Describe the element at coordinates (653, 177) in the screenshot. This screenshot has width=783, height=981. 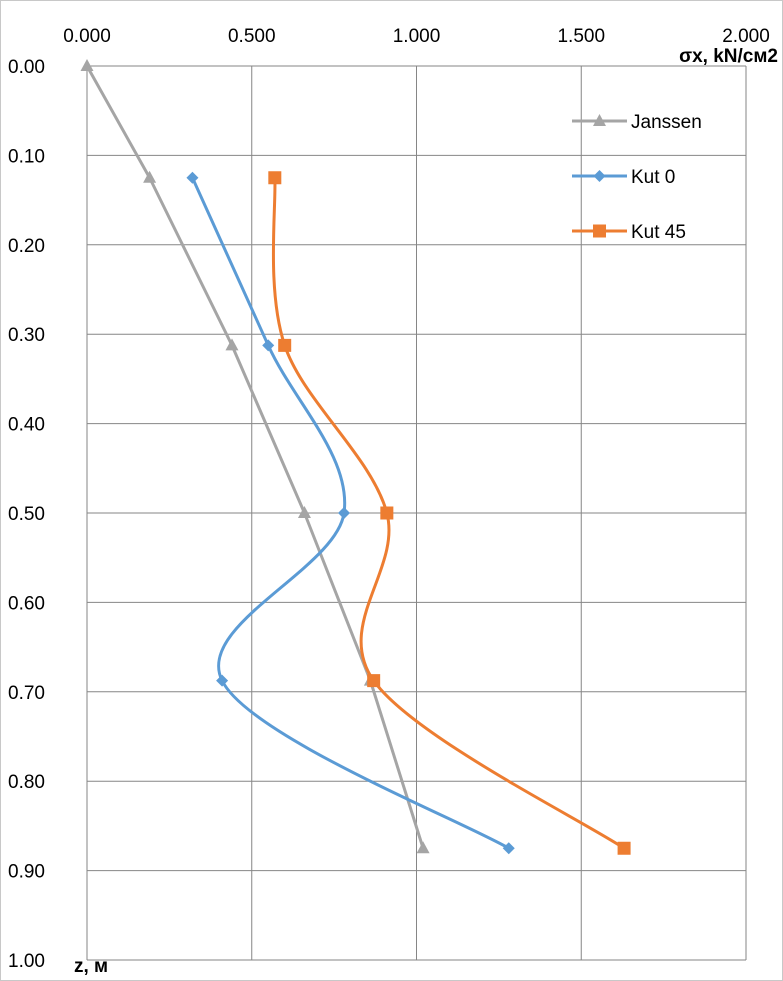
I see `legend-label: Kut 0` at that location.